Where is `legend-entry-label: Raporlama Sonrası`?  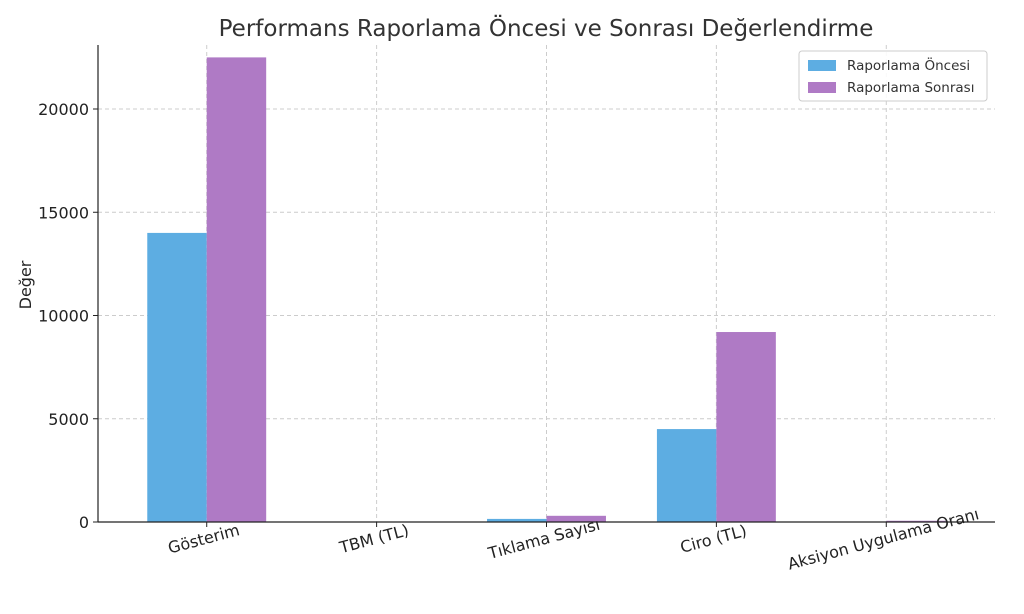 legend-entry-label: Raporlama Sonrası is located at coordinates (910, 88).